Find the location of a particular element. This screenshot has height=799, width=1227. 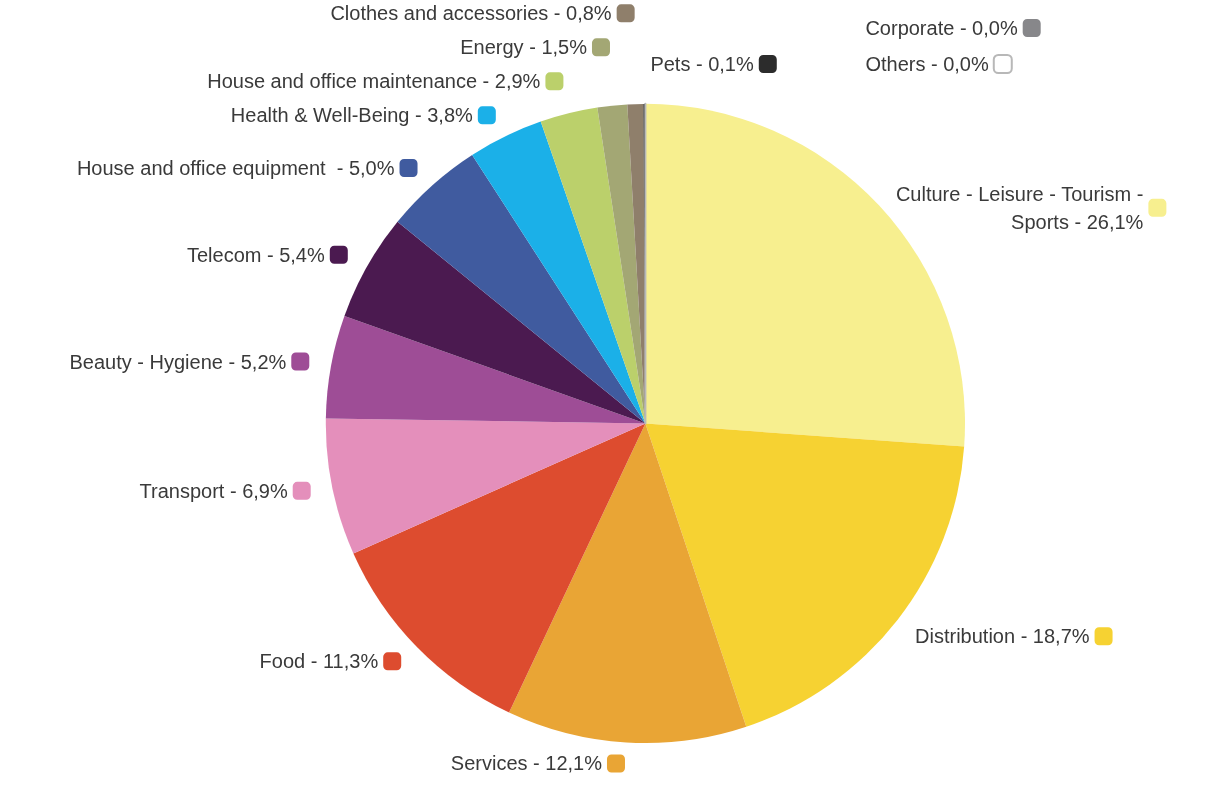

legend-label: Others - 0,0% is located at coordinates (927, 64).